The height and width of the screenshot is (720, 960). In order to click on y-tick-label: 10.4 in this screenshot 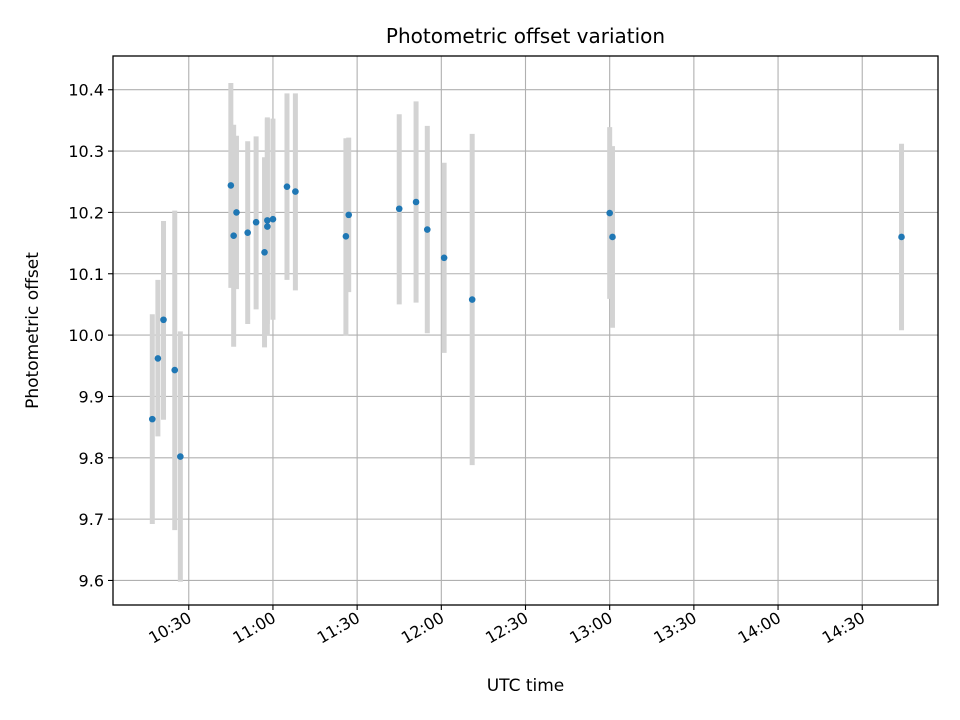, I will do `click(86, 90)`.